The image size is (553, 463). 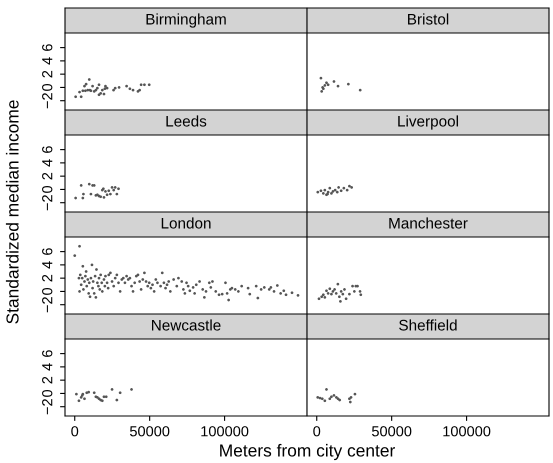 I want to click on chart-title: Sheffield, so click(x=428, y=325).